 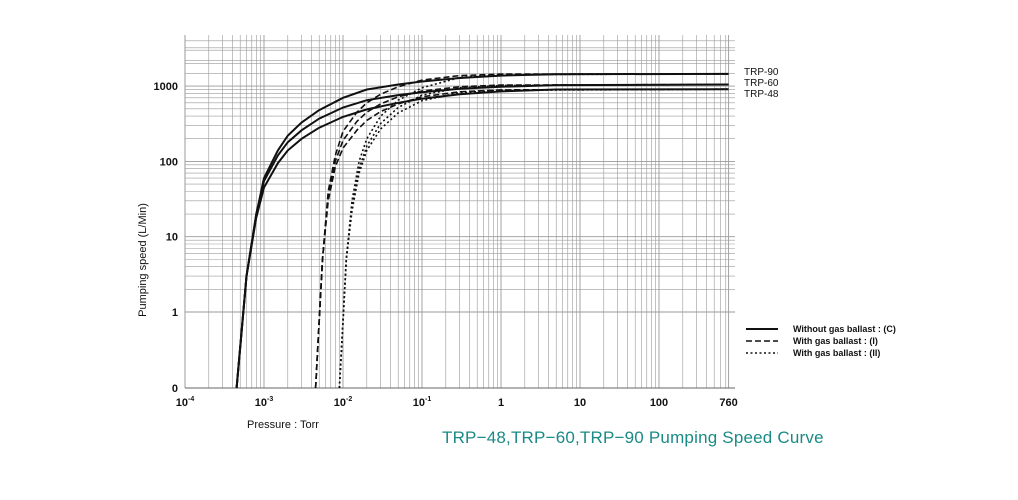 What do you see at coordinates (185, 402) in the screenshot?
I see `x-tick-label: 10⁻⁴` at bounding box center [185, 402].